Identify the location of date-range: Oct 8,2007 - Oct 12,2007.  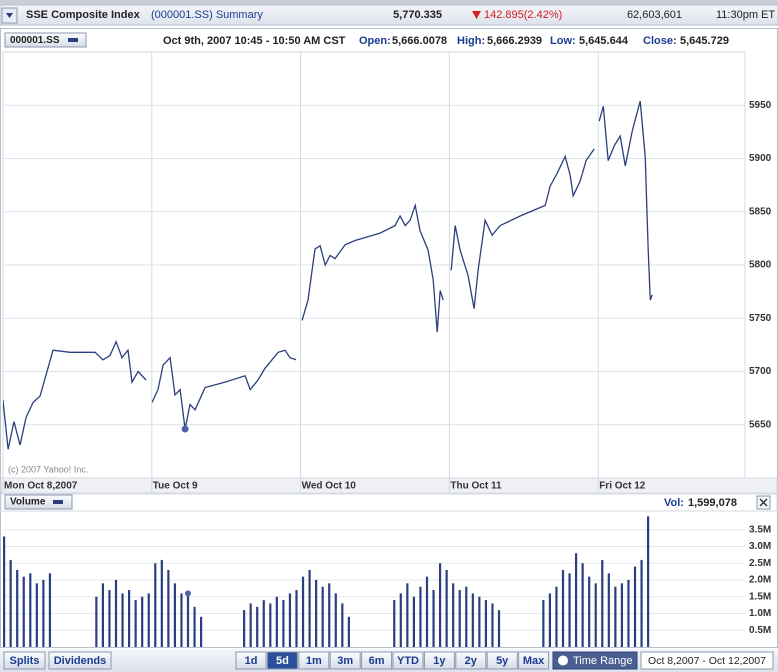
(707, 661).